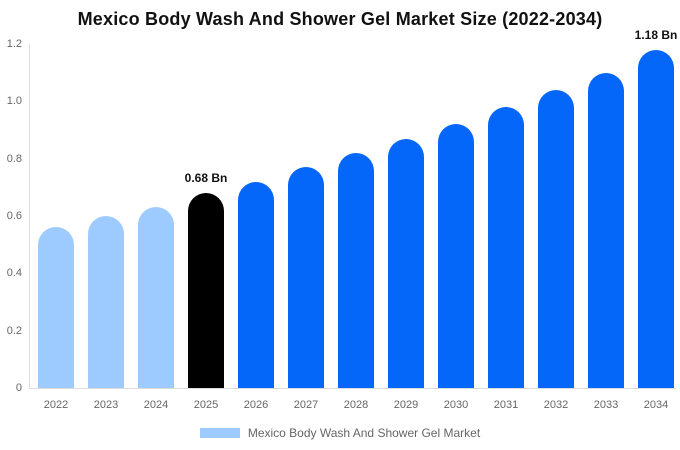 The height and width of the screenshot is (450, 680). Describe the element at coordinates (506, 405) in the screenshot. I see `x-tick-label: 2031` at that location.